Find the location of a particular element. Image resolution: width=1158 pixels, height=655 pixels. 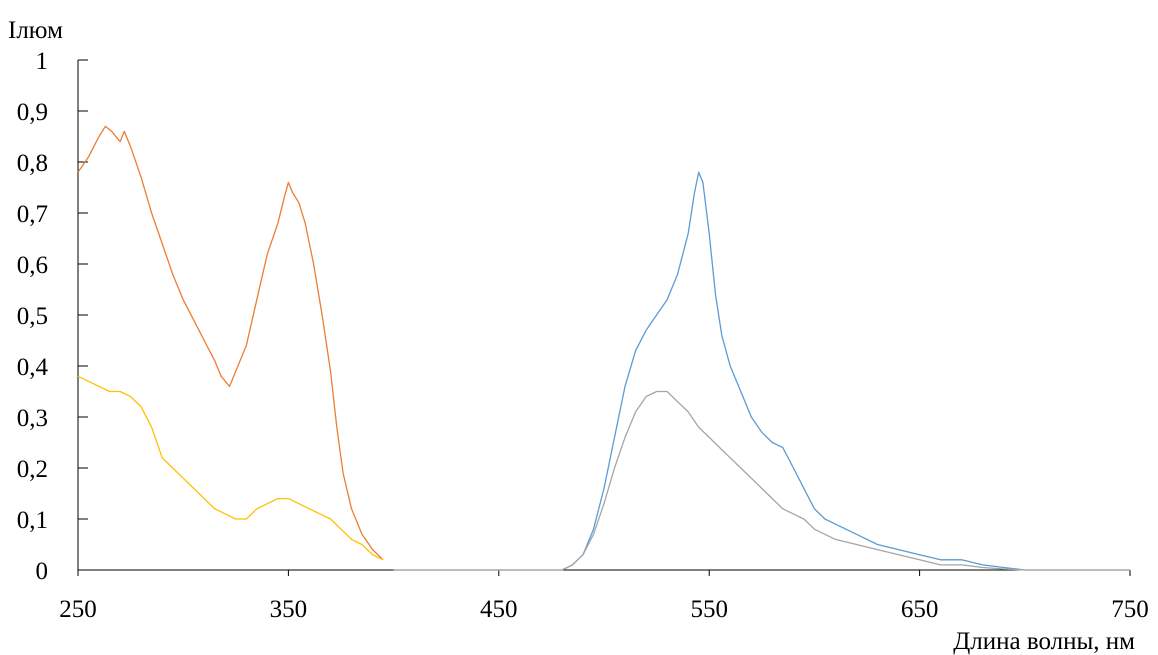

x-tick-label: 750 is located at coordinates (1130, 609).